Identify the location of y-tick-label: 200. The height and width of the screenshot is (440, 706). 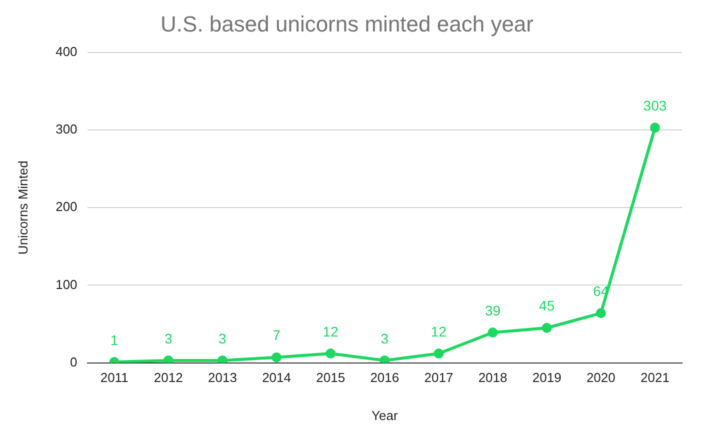
(67, 206).